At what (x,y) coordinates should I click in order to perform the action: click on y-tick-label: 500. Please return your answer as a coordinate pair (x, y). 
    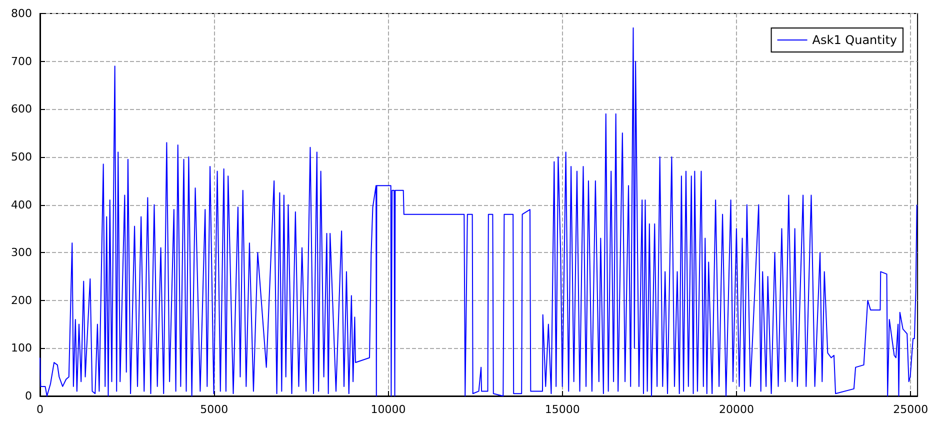
    Looking at the image, I should click on (21, 157).